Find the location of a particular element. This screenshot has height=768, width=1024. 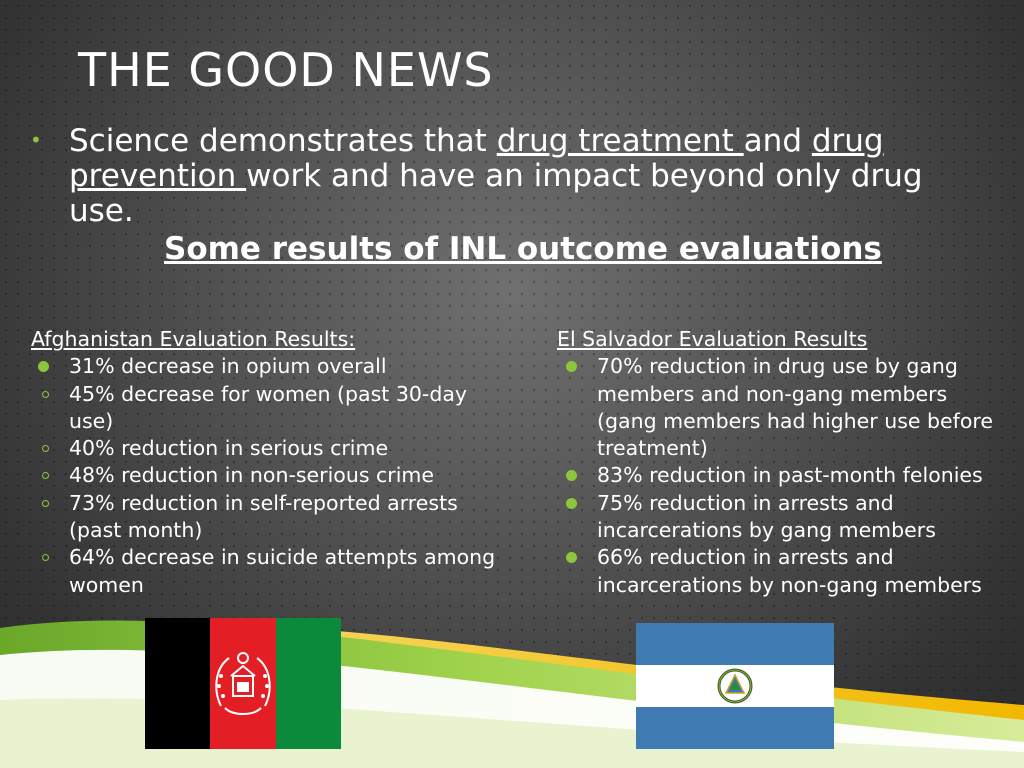

list-item-text: 45% decrease for women (past 30-day use) is located at coordinates (268, 407).